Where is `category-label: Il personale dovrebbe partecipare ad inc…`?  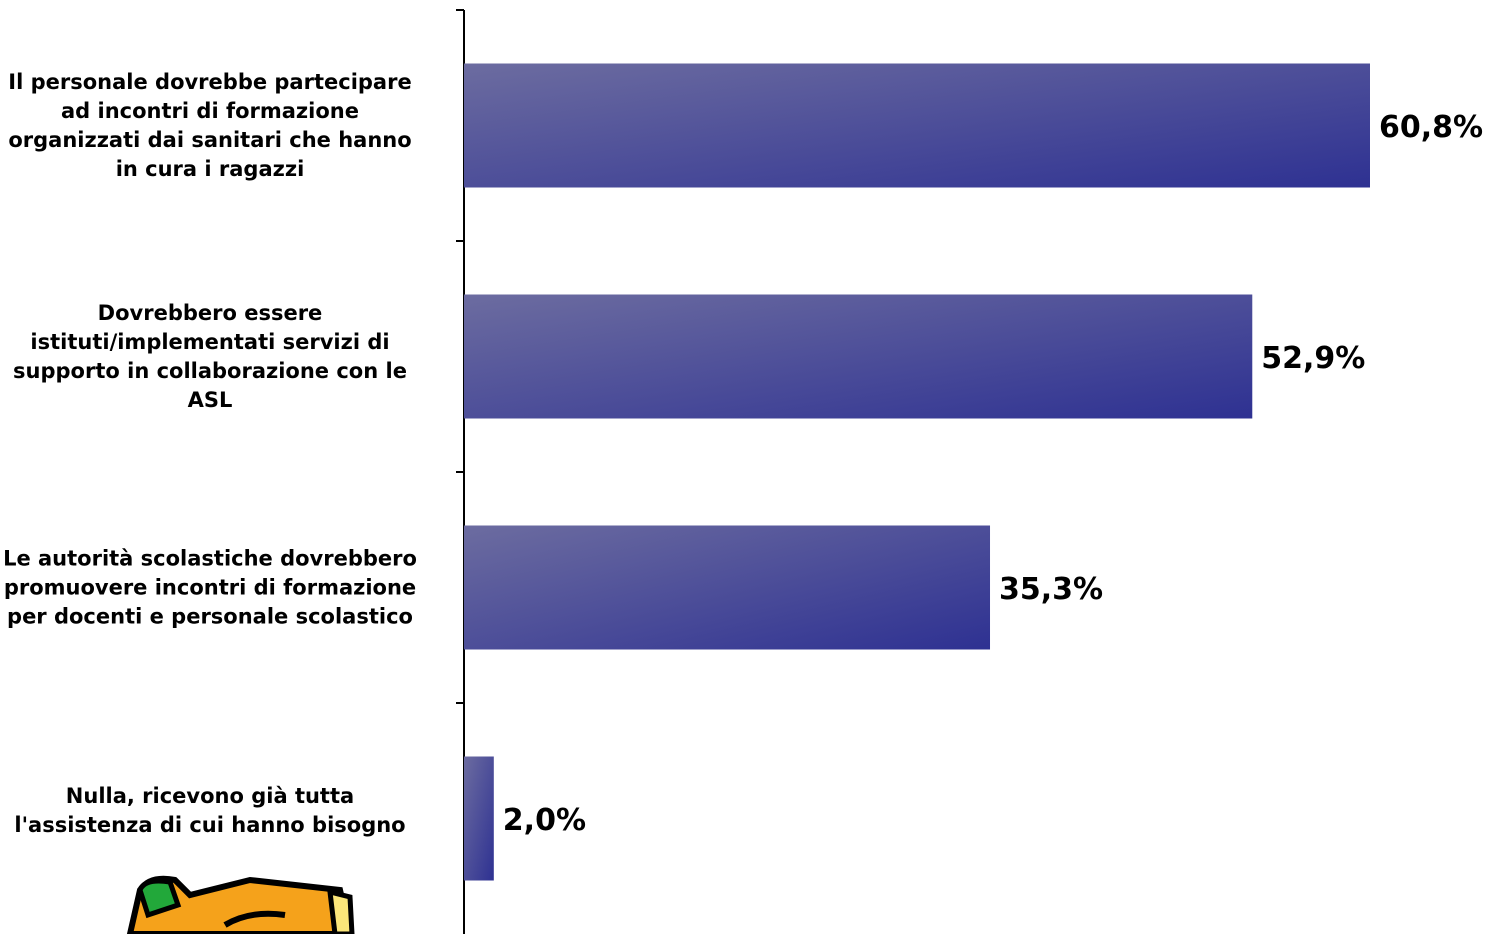 category-label: Il personale dovrebbe partecipare ad inc… is located at coordinates (210, 125).